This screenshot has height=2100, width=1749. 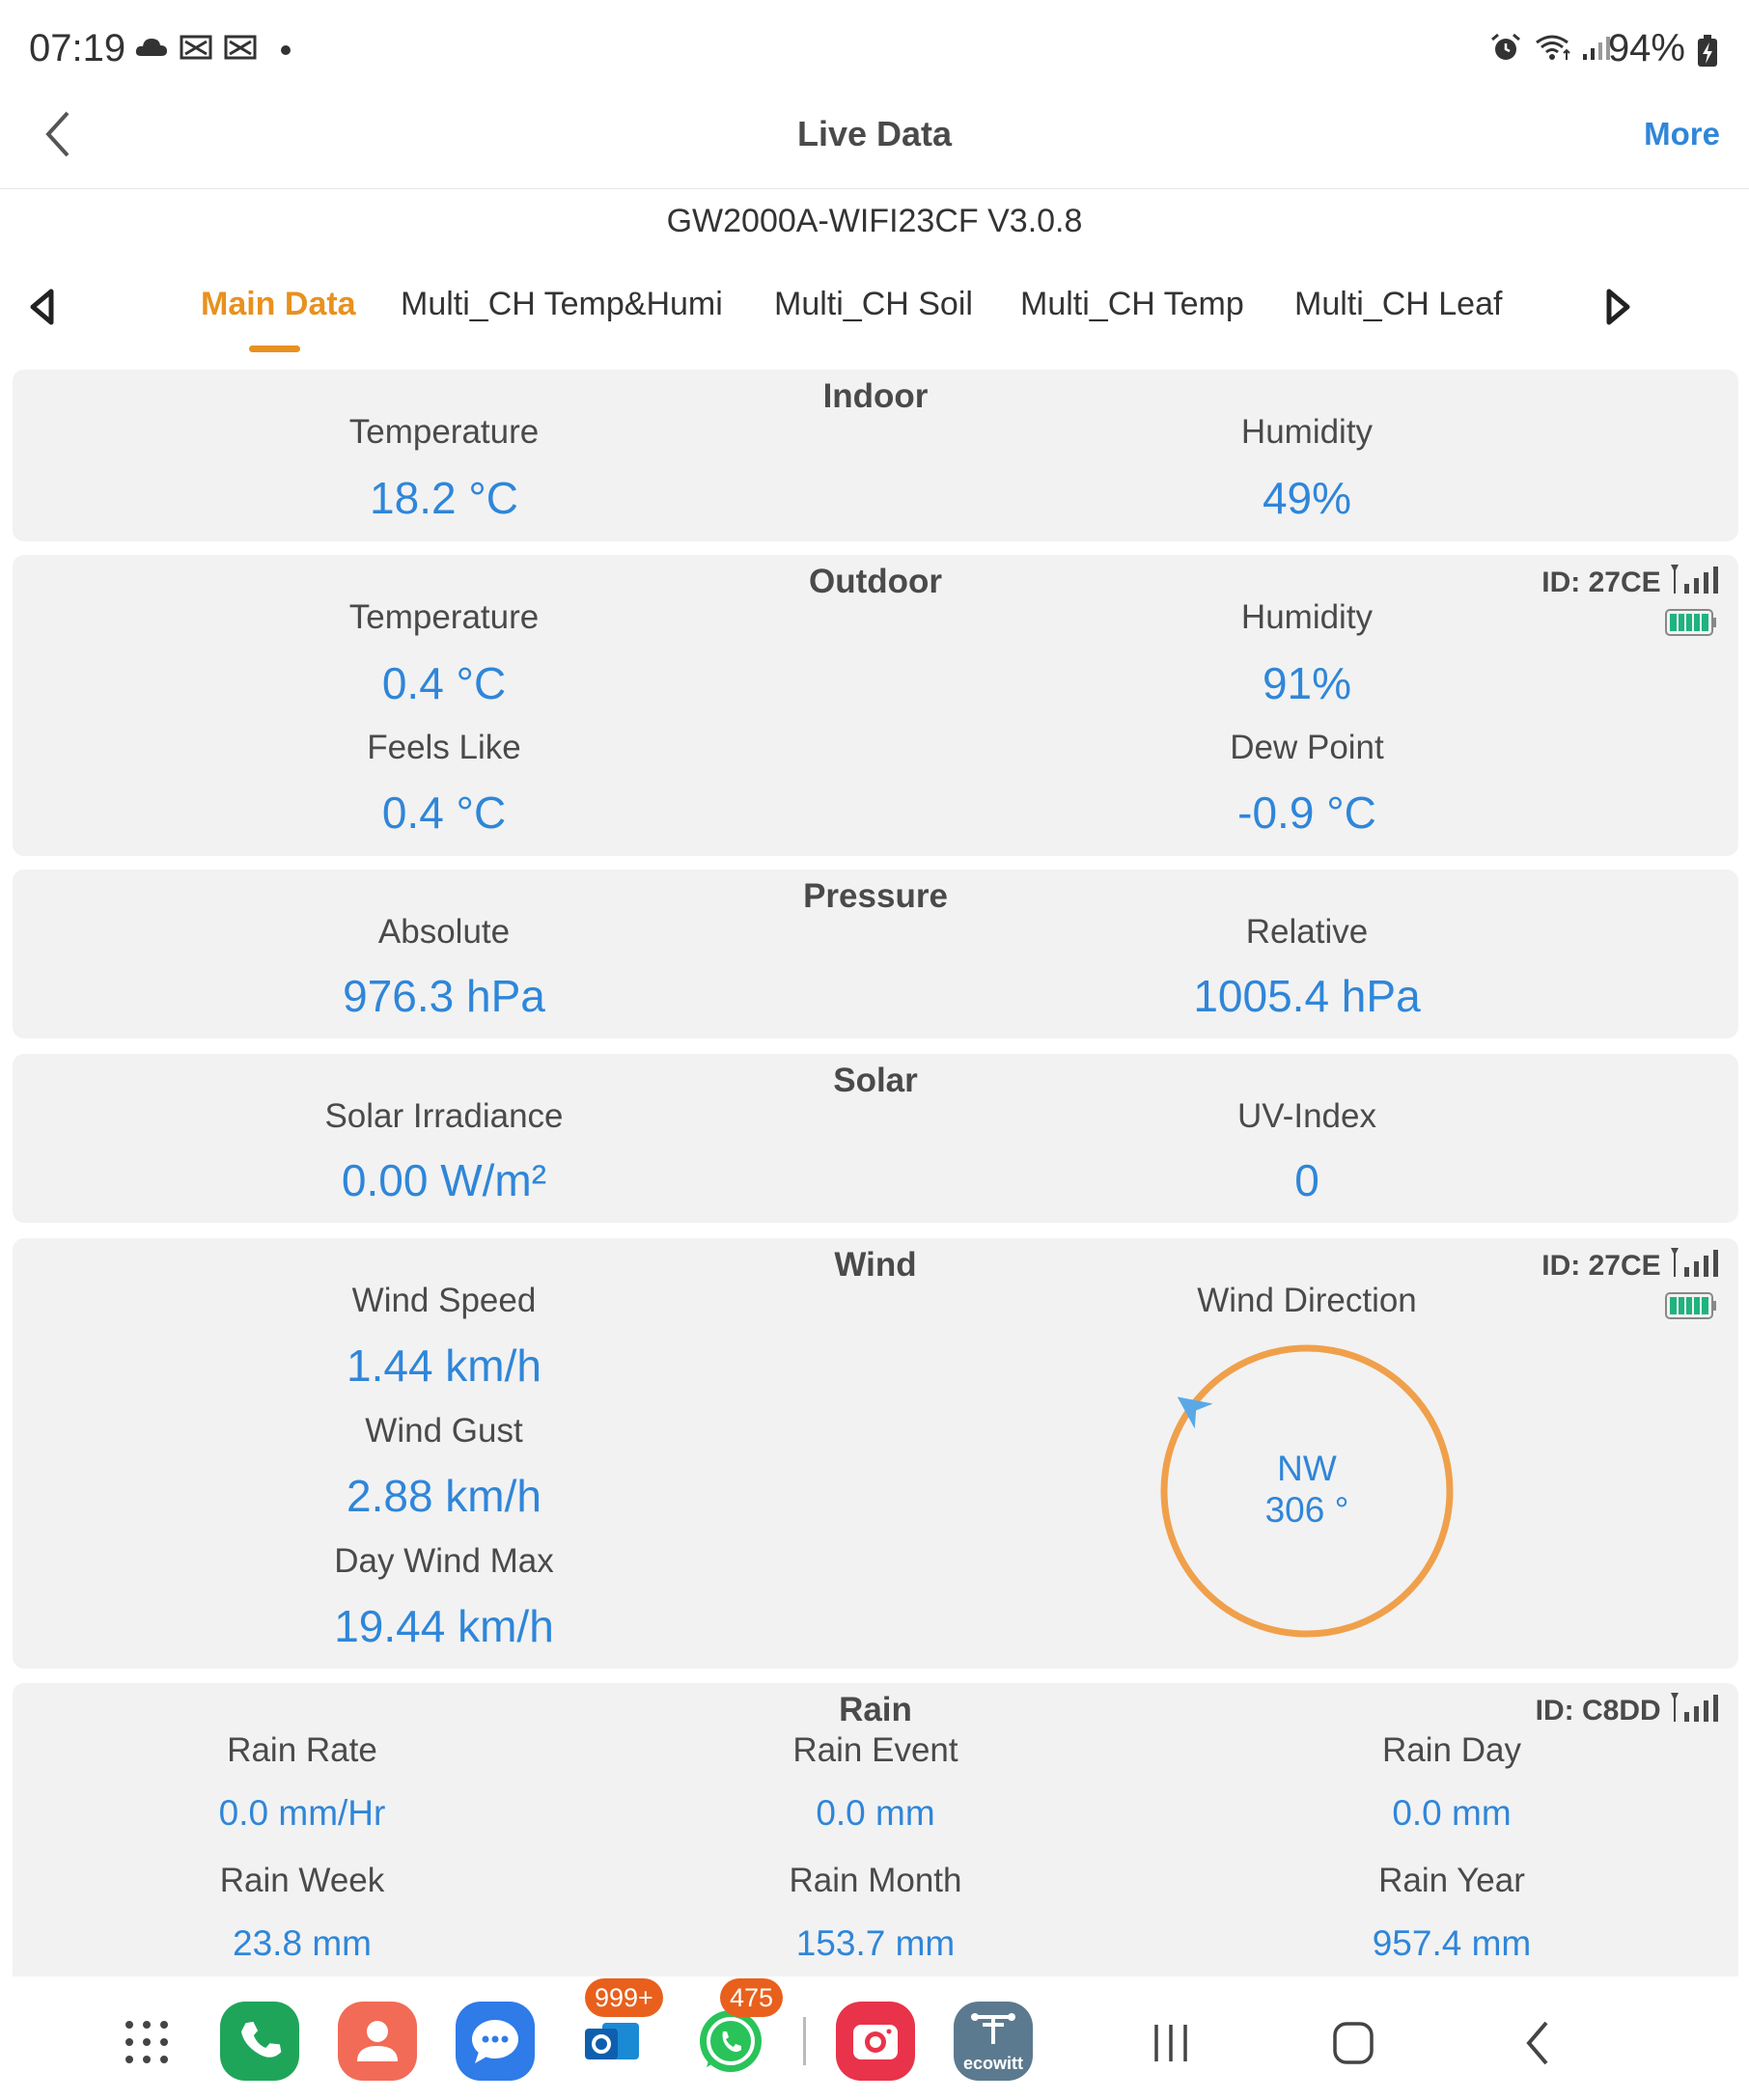 I want to click on outdoor-temperature-label: Temperature, so click(x=444, y=617).